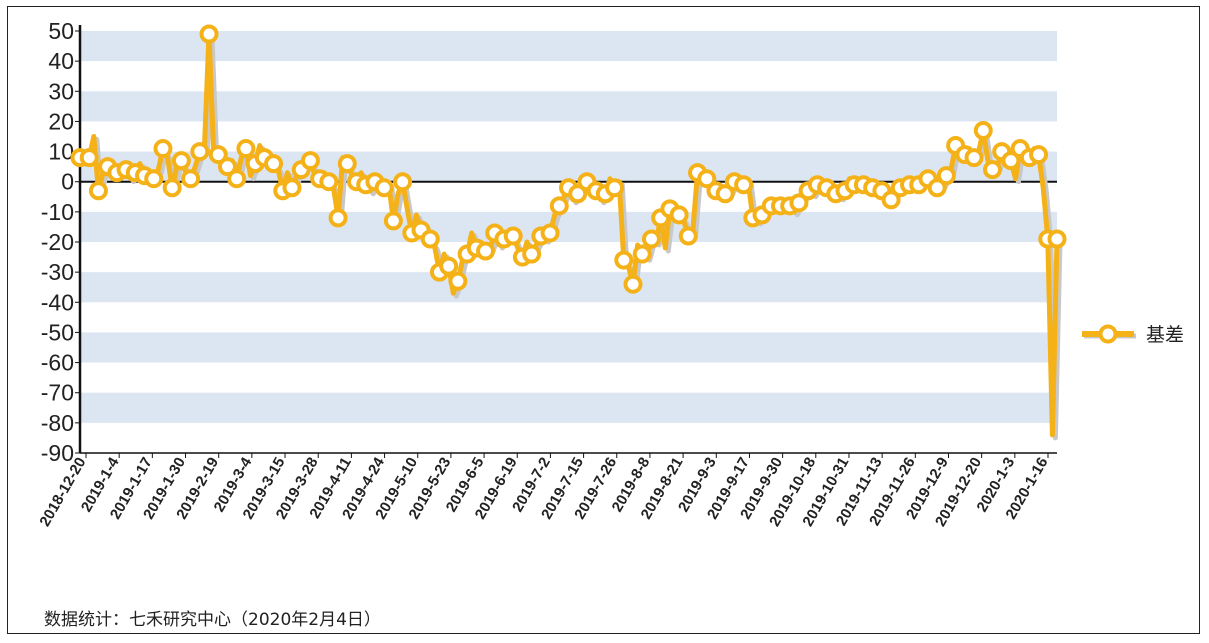 The height and width of the screenshot is (643, 1209). Describe the element at coordinates (57, 332) in the screenshot. I see `y-tick-label: -50` at that location.